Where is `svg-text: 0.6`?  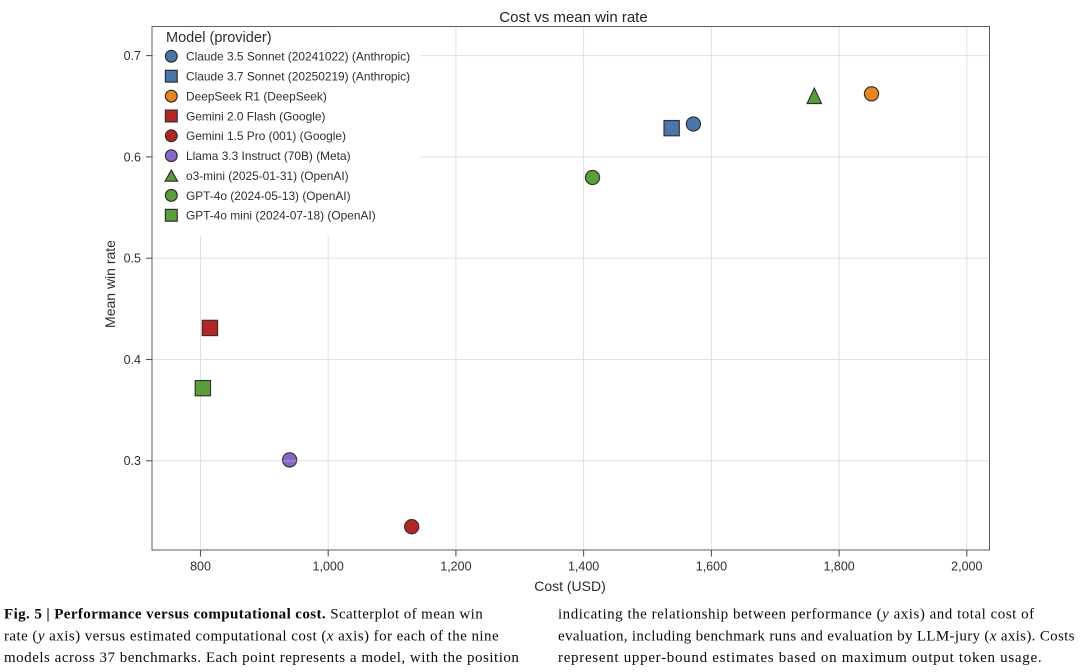
svg-text: 0.6 is located at coordinates (132, 157).